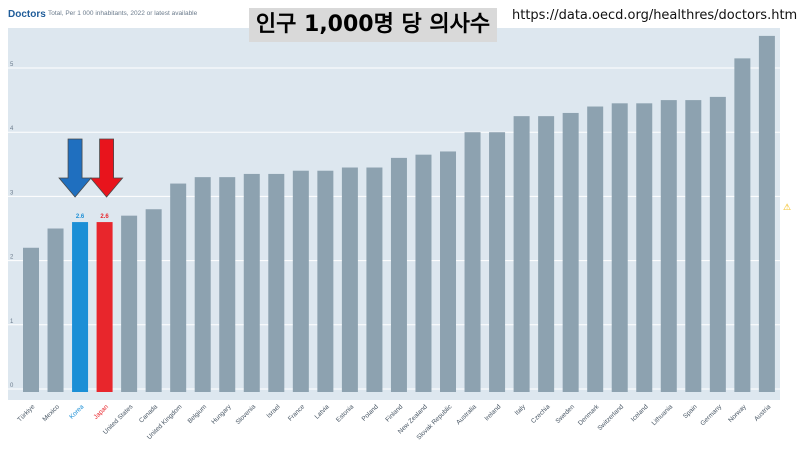 The width and height of the screenshot is (800, 451). Describe the element at coordinates (345, 413) in the screenshot. I see `x-tick-label: Estonia` at that location.